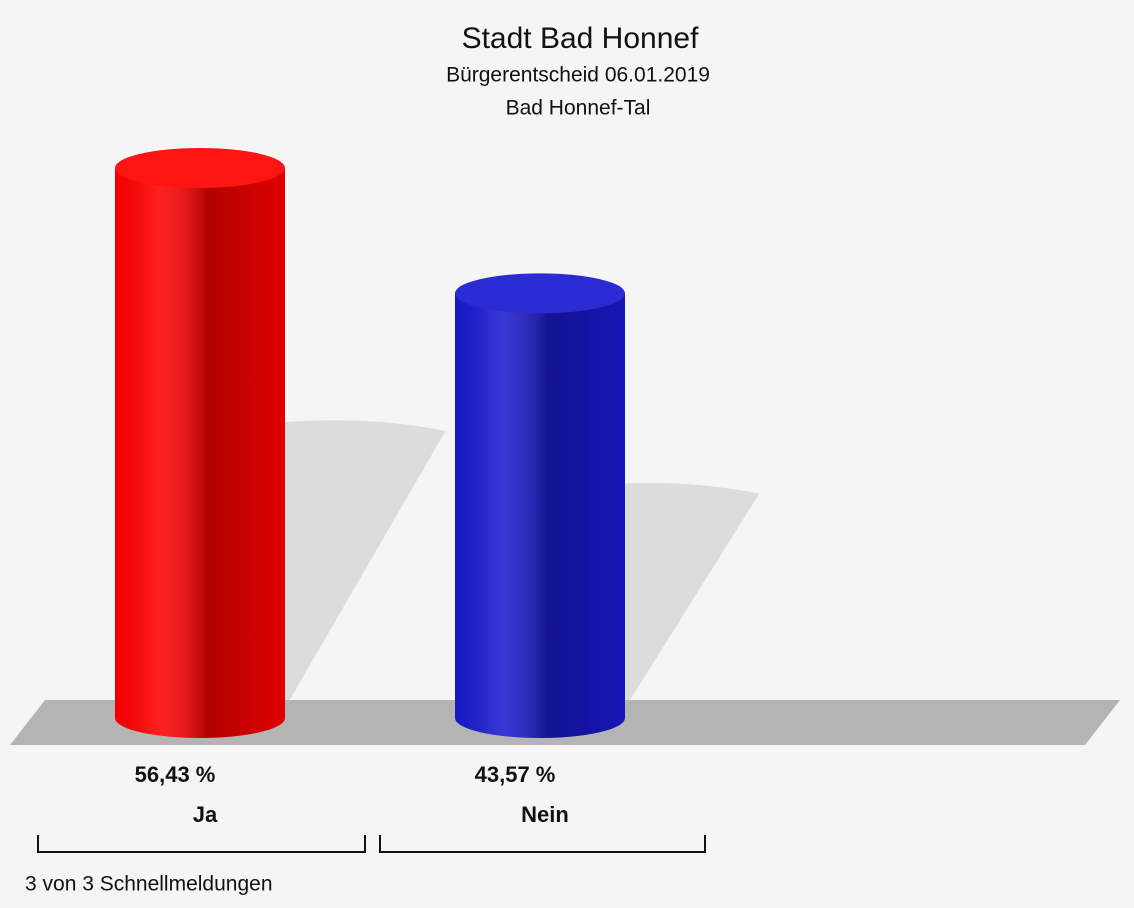 The height and width of the screenshot is (908, 1134). I want to click on category-label: Nein, so click(545, 814).